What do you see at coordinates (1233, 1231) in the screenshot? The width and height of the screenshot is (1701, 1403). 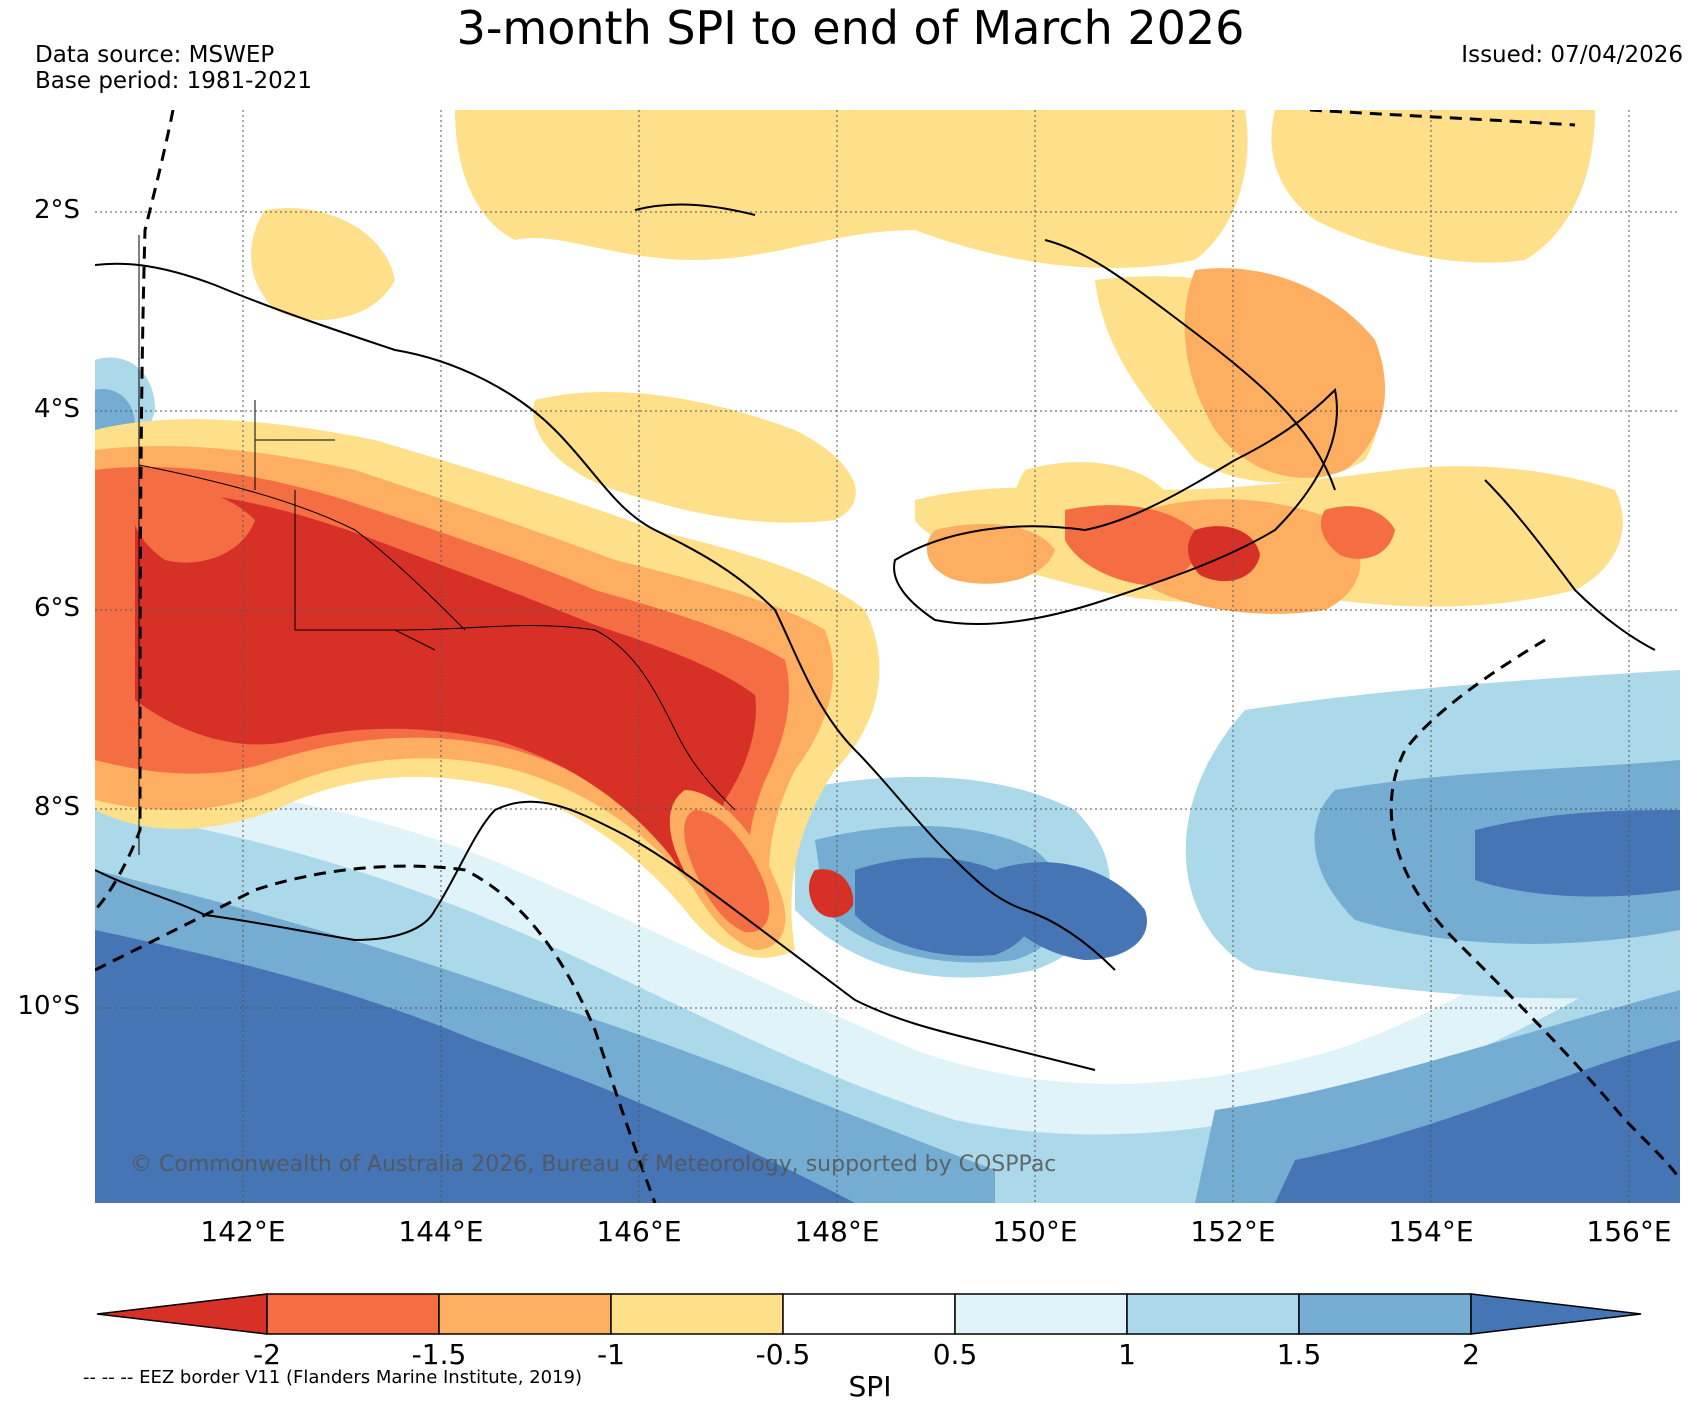 I see `lon-label-152e: 152°E` at bounding box center [1233, 1231].